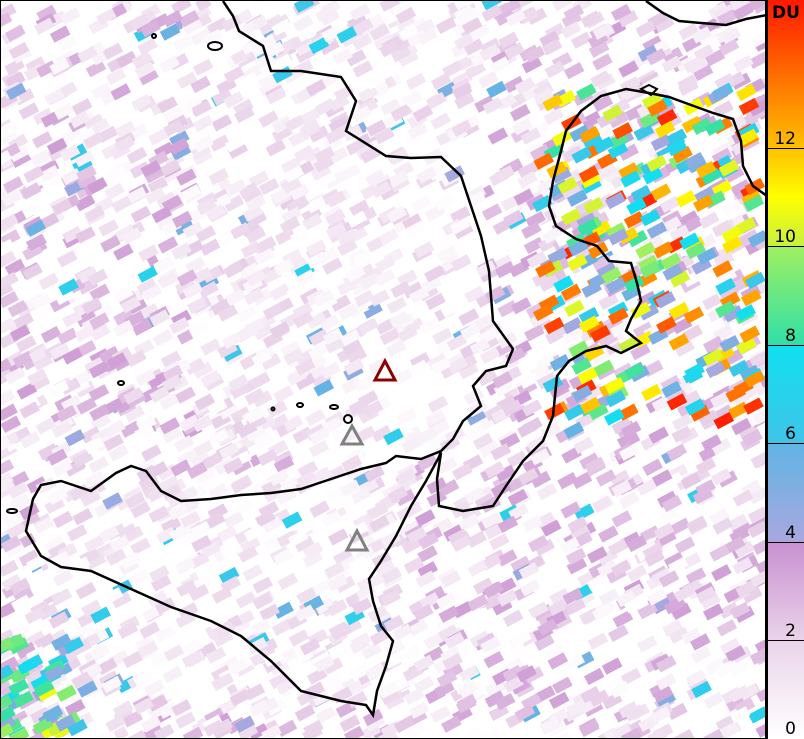  What do you see at coordinates (785, 237) in the screenshot?
I see `colorbar-tick-label: 10` at bounding box center [785, 237].